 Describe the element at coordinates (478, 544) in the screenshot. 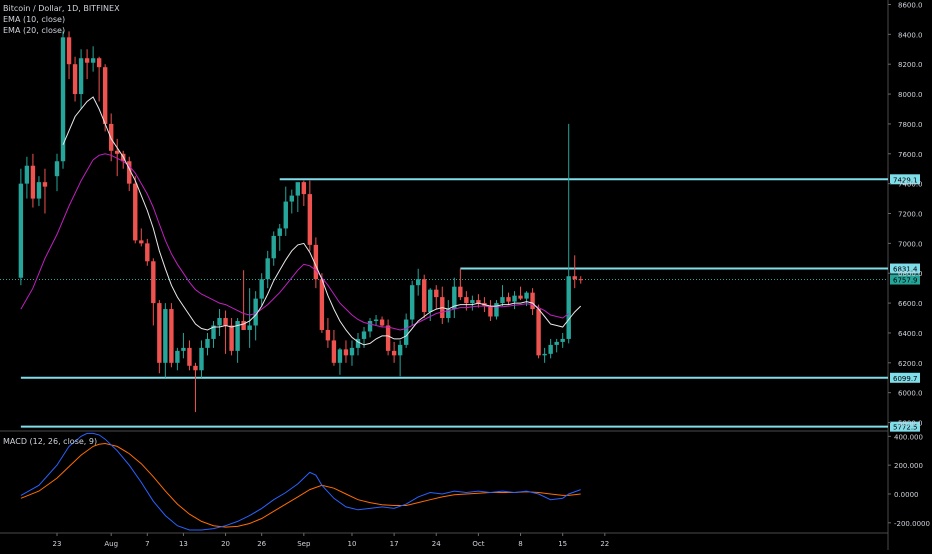

I see `time-tick-label: Oct` at that location.